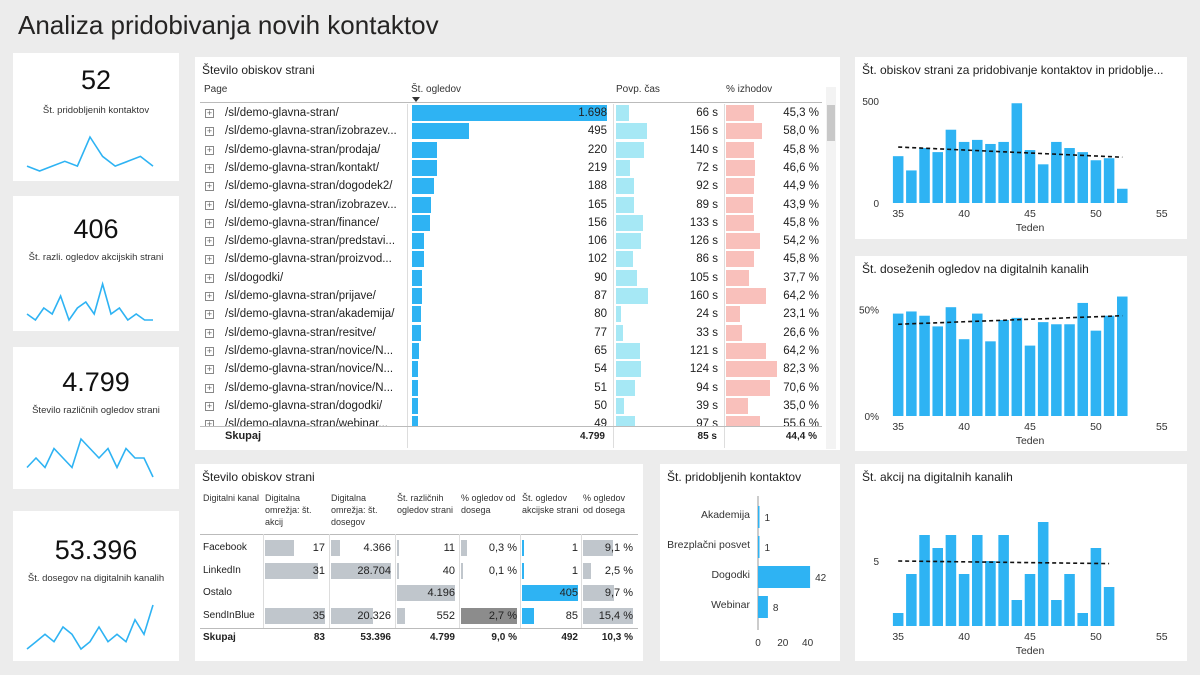 This screenshot has height=675, width=1200. I want to click on column-header: Št. različnih ogledov strani, so click(425, 504).